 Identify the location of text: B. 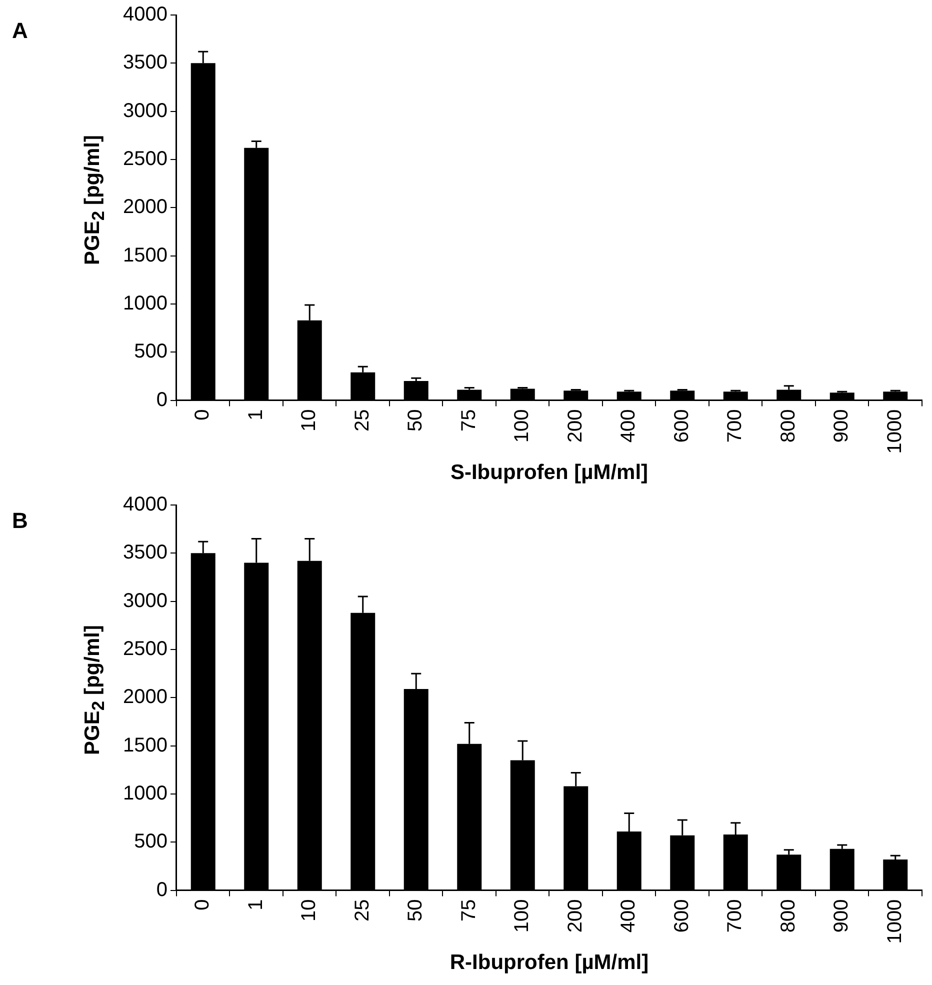
(20, 521).